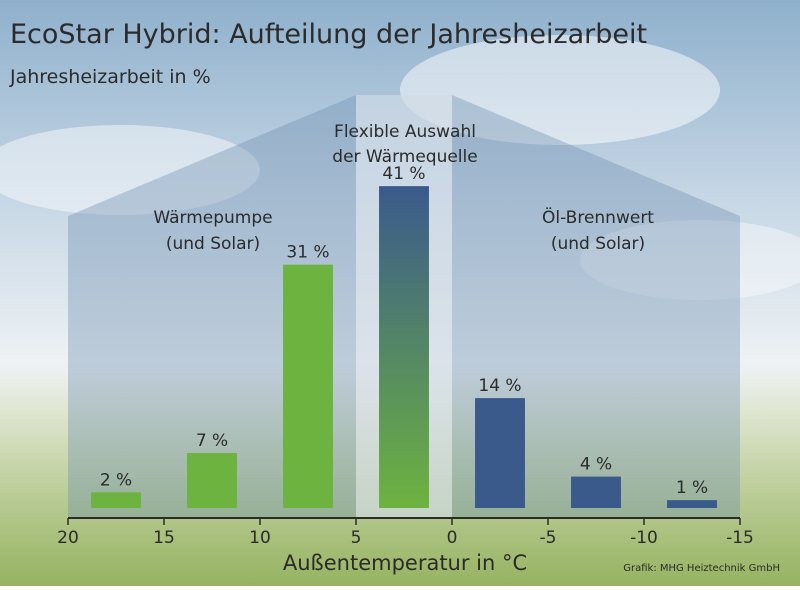 The width and height of the screenshot is (800, 590). Describe the element at coordinates (692, 488) in the screenshot. I see `bar-value-label-6: 1 %` at that location.